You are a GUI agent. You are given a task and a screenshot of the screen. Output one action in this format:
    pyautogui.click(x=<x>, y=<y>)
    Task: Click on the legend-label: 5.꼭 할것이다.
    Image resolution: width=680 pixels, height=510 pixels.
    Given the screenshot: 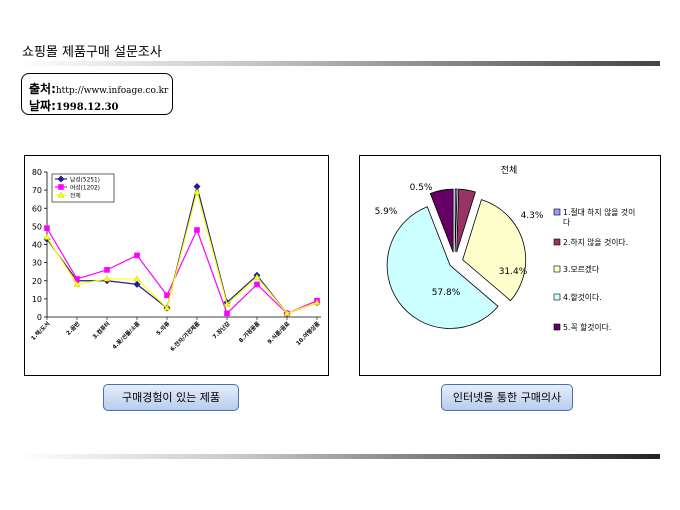 What is the action you would take?
    pyautogui.click(x=587, y=327)
    